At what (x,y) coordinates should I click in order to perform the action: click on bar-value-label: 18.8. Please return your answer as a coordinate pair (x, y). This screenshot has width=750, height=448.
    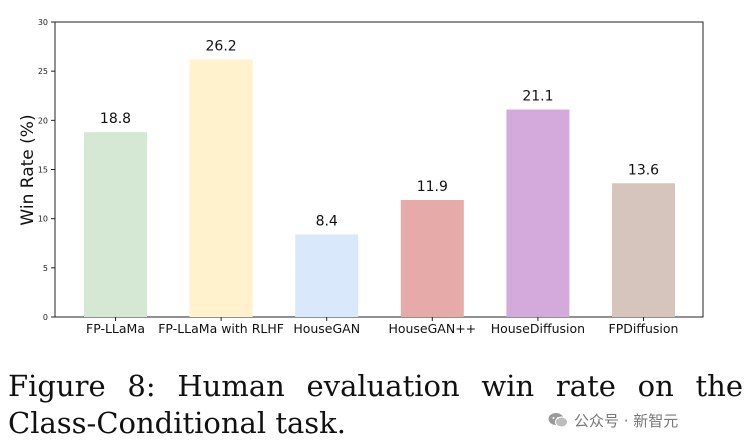
    Looking at the image, I should click on (115, 119).